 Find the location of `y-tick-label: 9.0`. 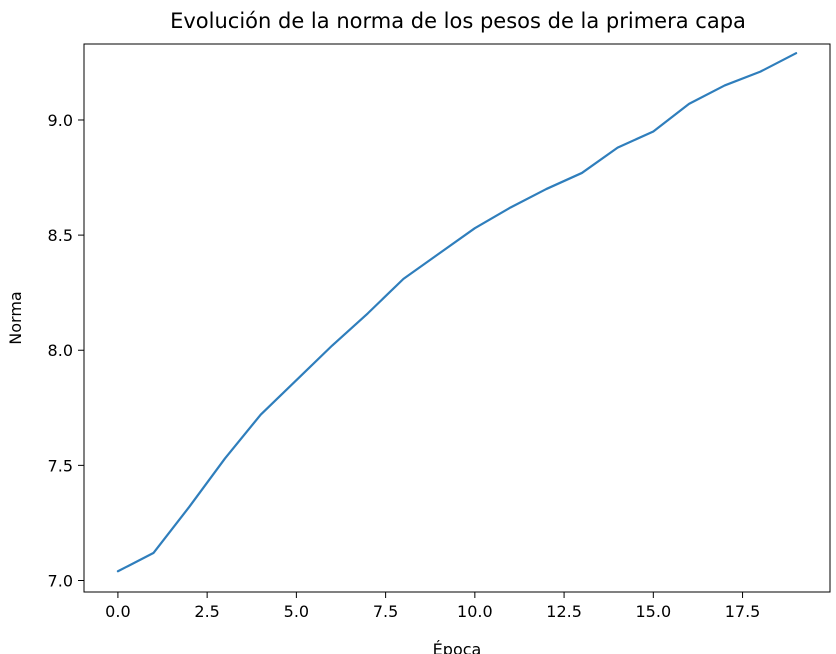

y-tick-label: 9.0 is located at coordinates (60, 120).